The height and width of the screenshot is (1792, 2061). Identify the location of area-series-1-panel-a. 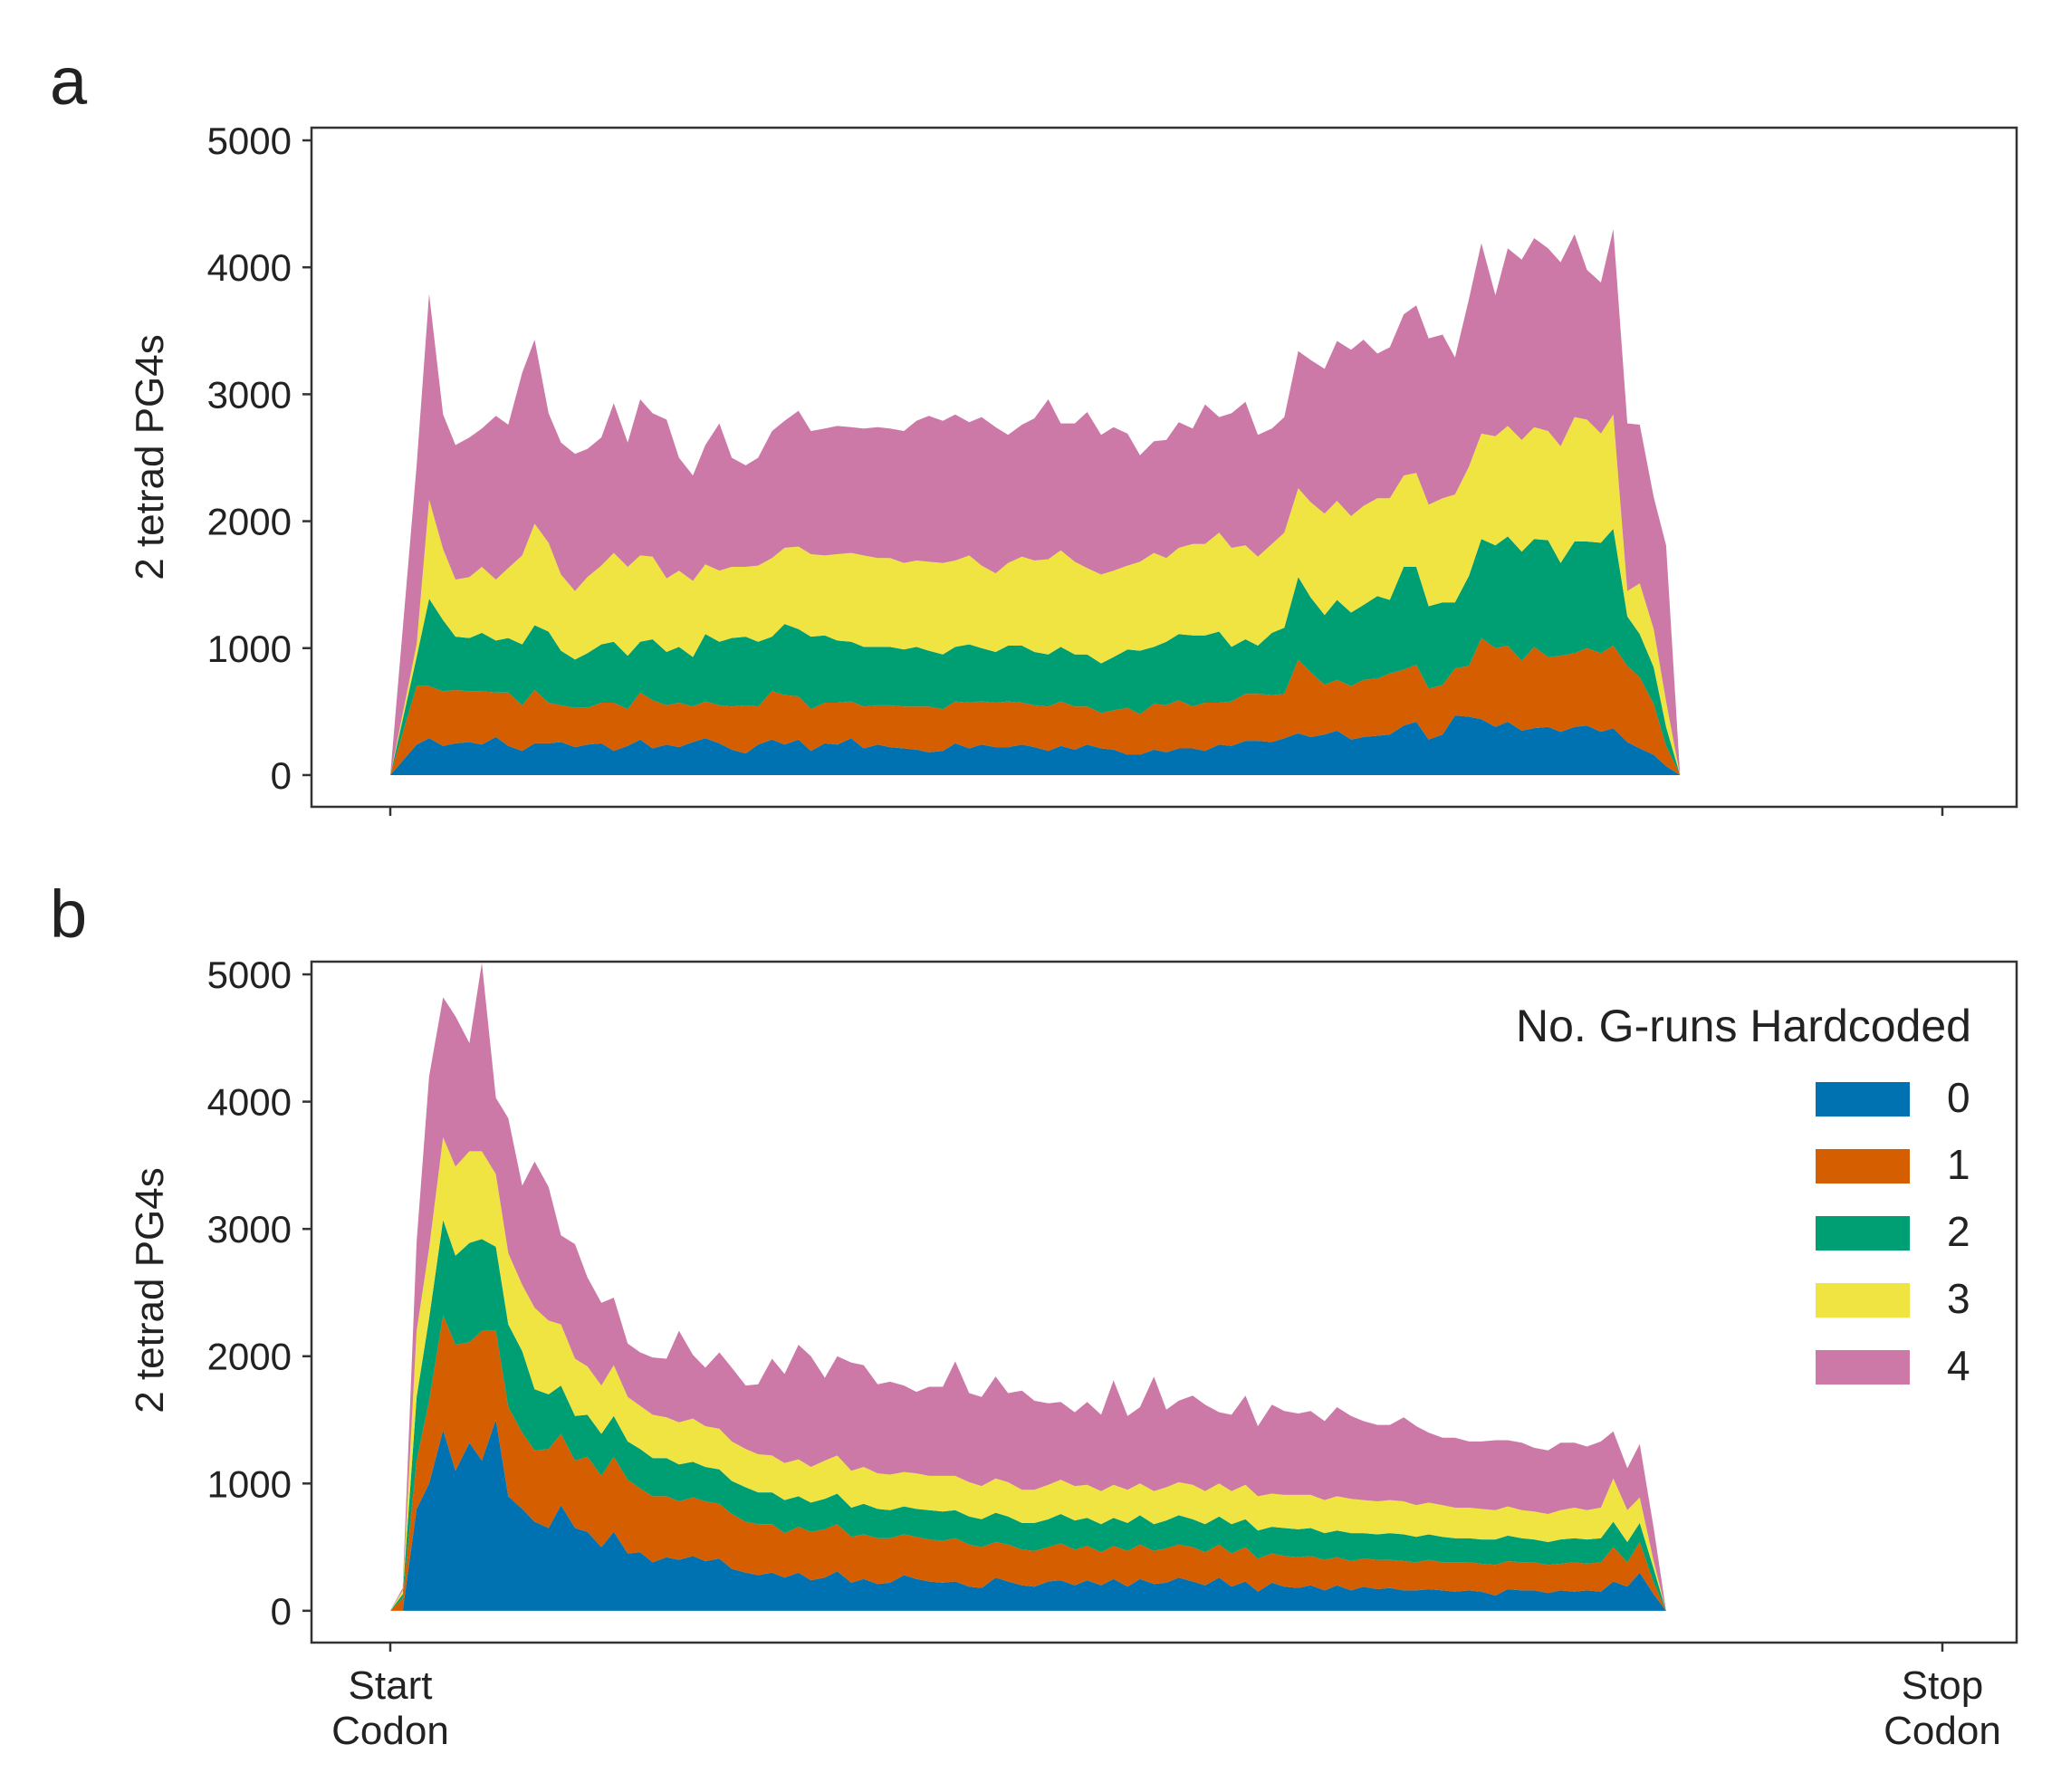
(1166, 706).